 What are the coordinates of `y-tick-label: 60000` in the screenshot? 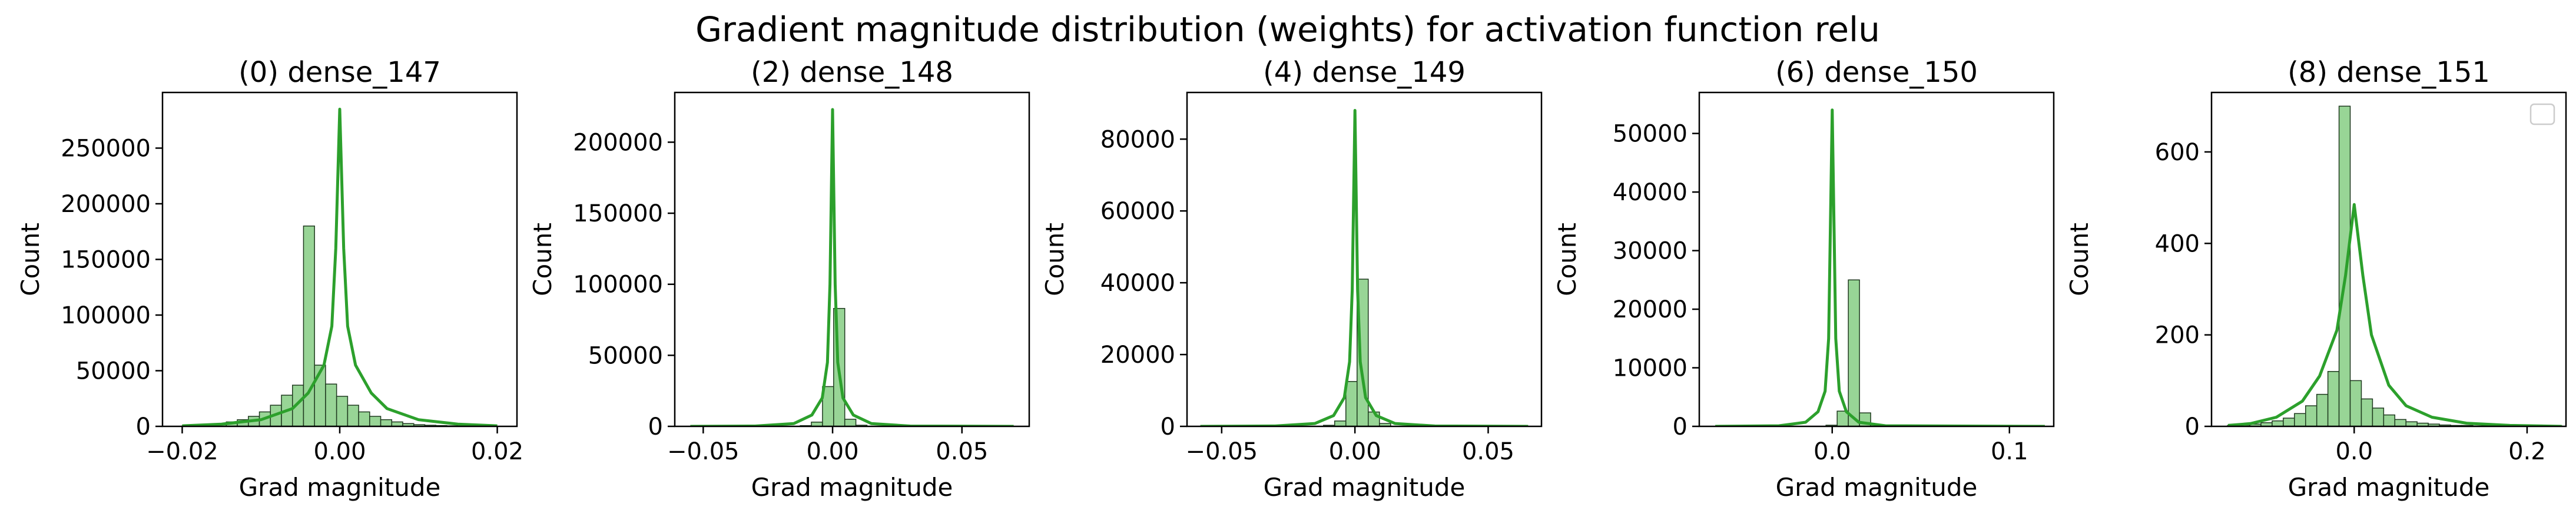 It's located at (1137, 211).